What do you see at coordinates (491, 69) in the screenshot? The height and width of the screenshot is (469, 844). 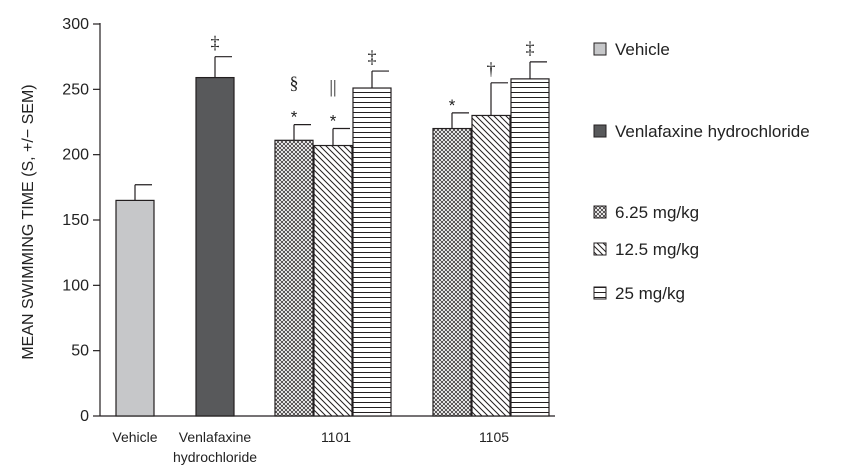 I see `significance-mark: †` at bounding box center [491, 69].